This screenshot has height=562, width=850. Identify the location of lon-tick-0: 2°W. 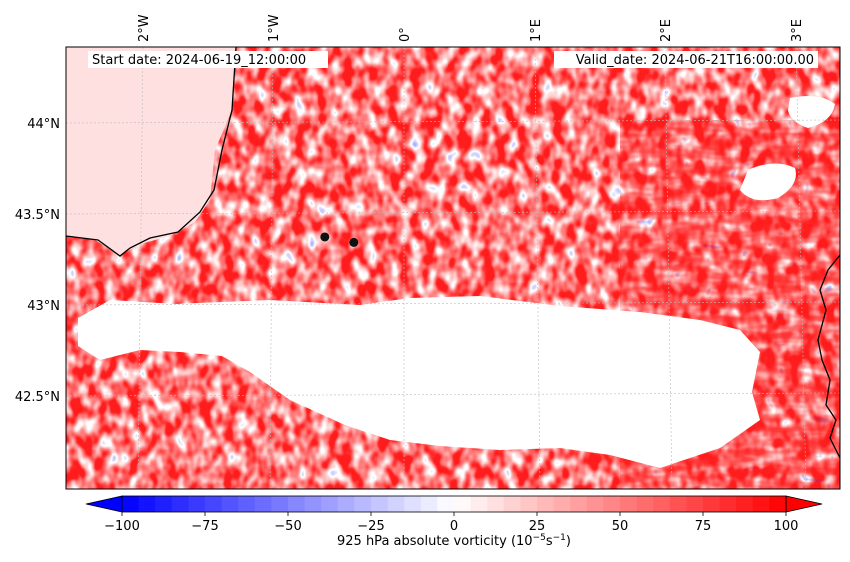
(144, 28).